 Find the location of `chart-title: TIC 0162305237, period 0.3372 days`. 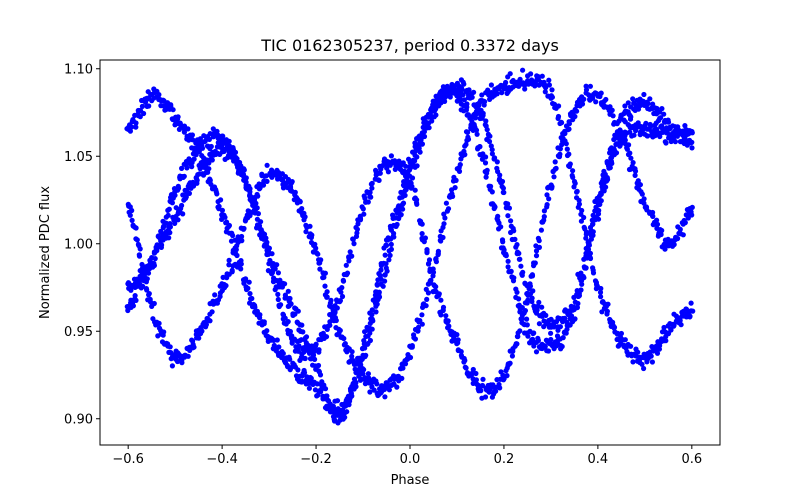

chart-title: TIC 0162305237, period 0.3372 days is located at coordinates (409, 45).